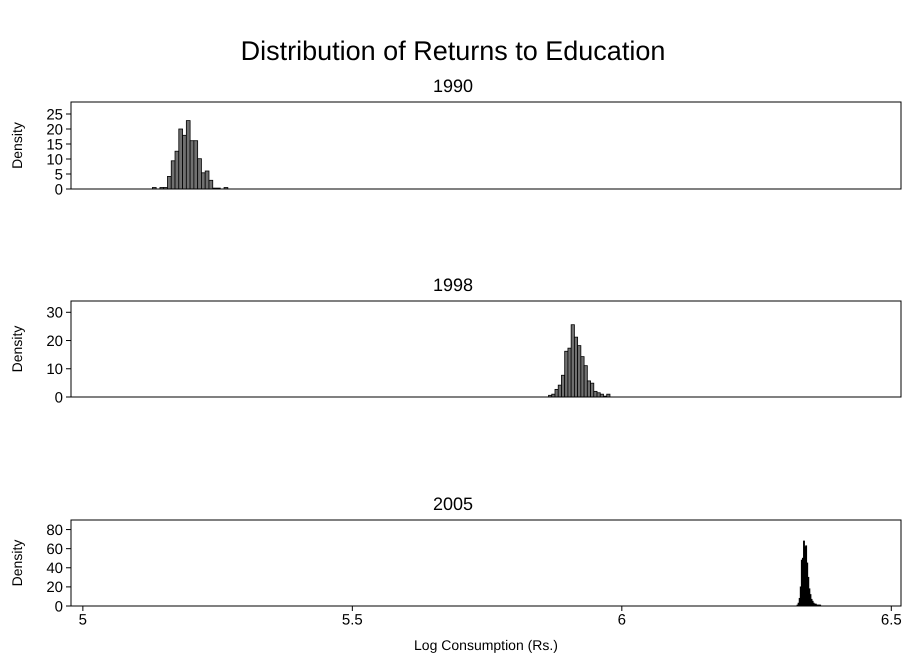 The image size is (907, 658). I want to click on y-tick-label: 5, so click(58, 175).